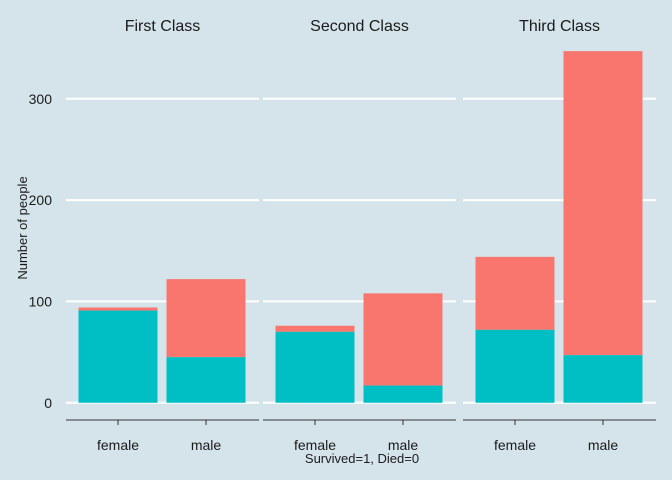 The image size is (672, 480). Describe the element at coordinates (22, 227) in the screenshot. I see `y-axis-title: Number of people` at that location.